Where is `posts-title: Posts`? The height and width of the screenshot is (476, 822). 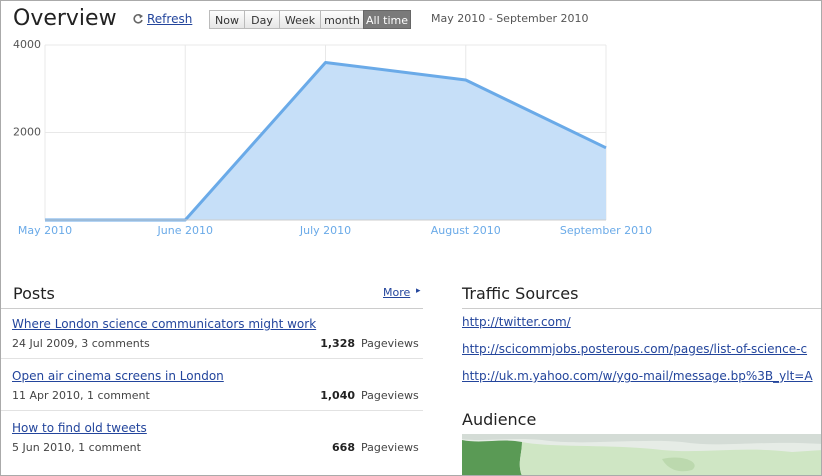 posts-title: Posts is located at coordinates (34, 293).